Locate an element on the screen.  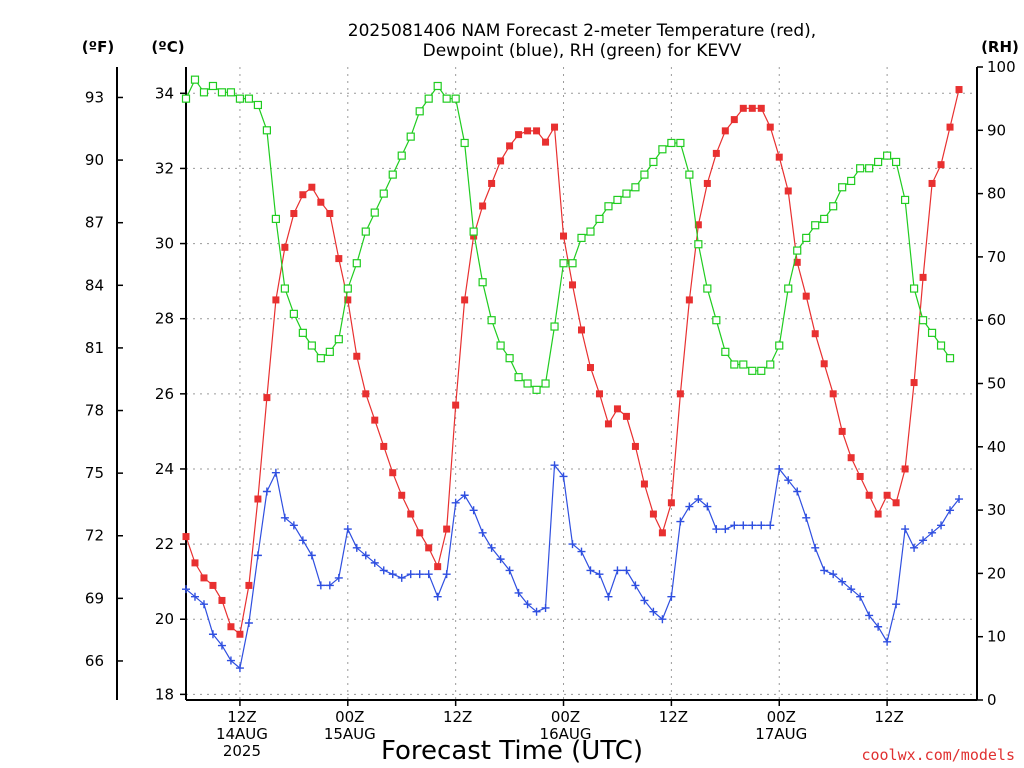
rh-tick-label: 90 is located at coordinates (996, 130).